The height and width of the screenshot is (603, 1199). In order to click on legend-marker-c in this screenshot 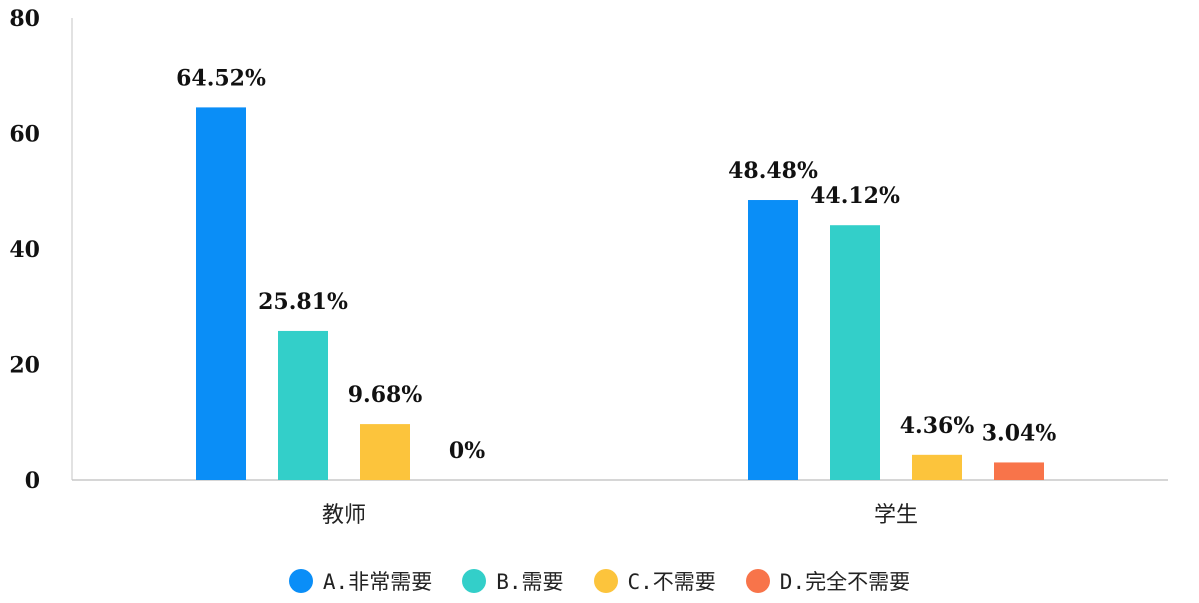, I will do `click(605, 581)`.